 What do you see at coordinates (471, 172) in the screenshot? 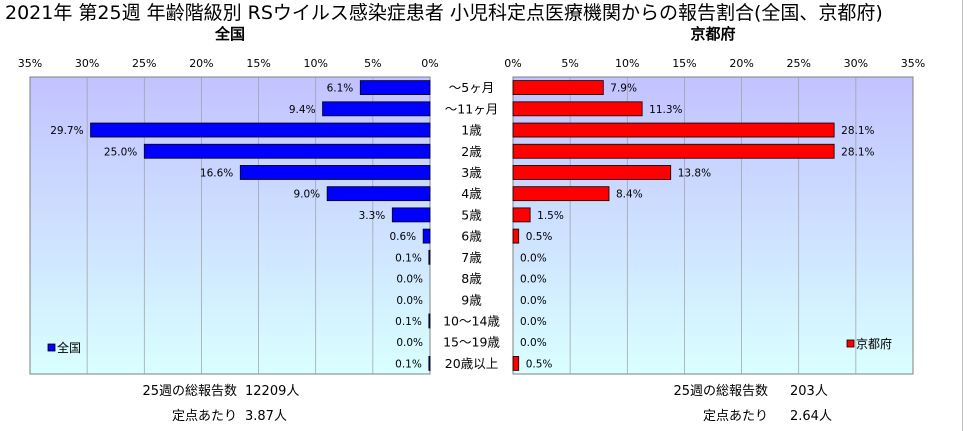
I see `category-label: 3歳` at bounding box center [471, 172].